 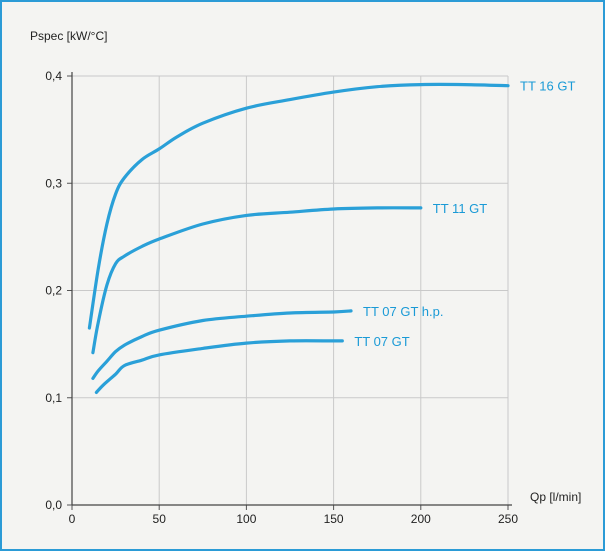 What do you see at coordinates (403, 311) in the screenshot?
I see `series-label-tt-07-gt-h-p: TT 07 GT h.p.` at bounding box center [403, 311].